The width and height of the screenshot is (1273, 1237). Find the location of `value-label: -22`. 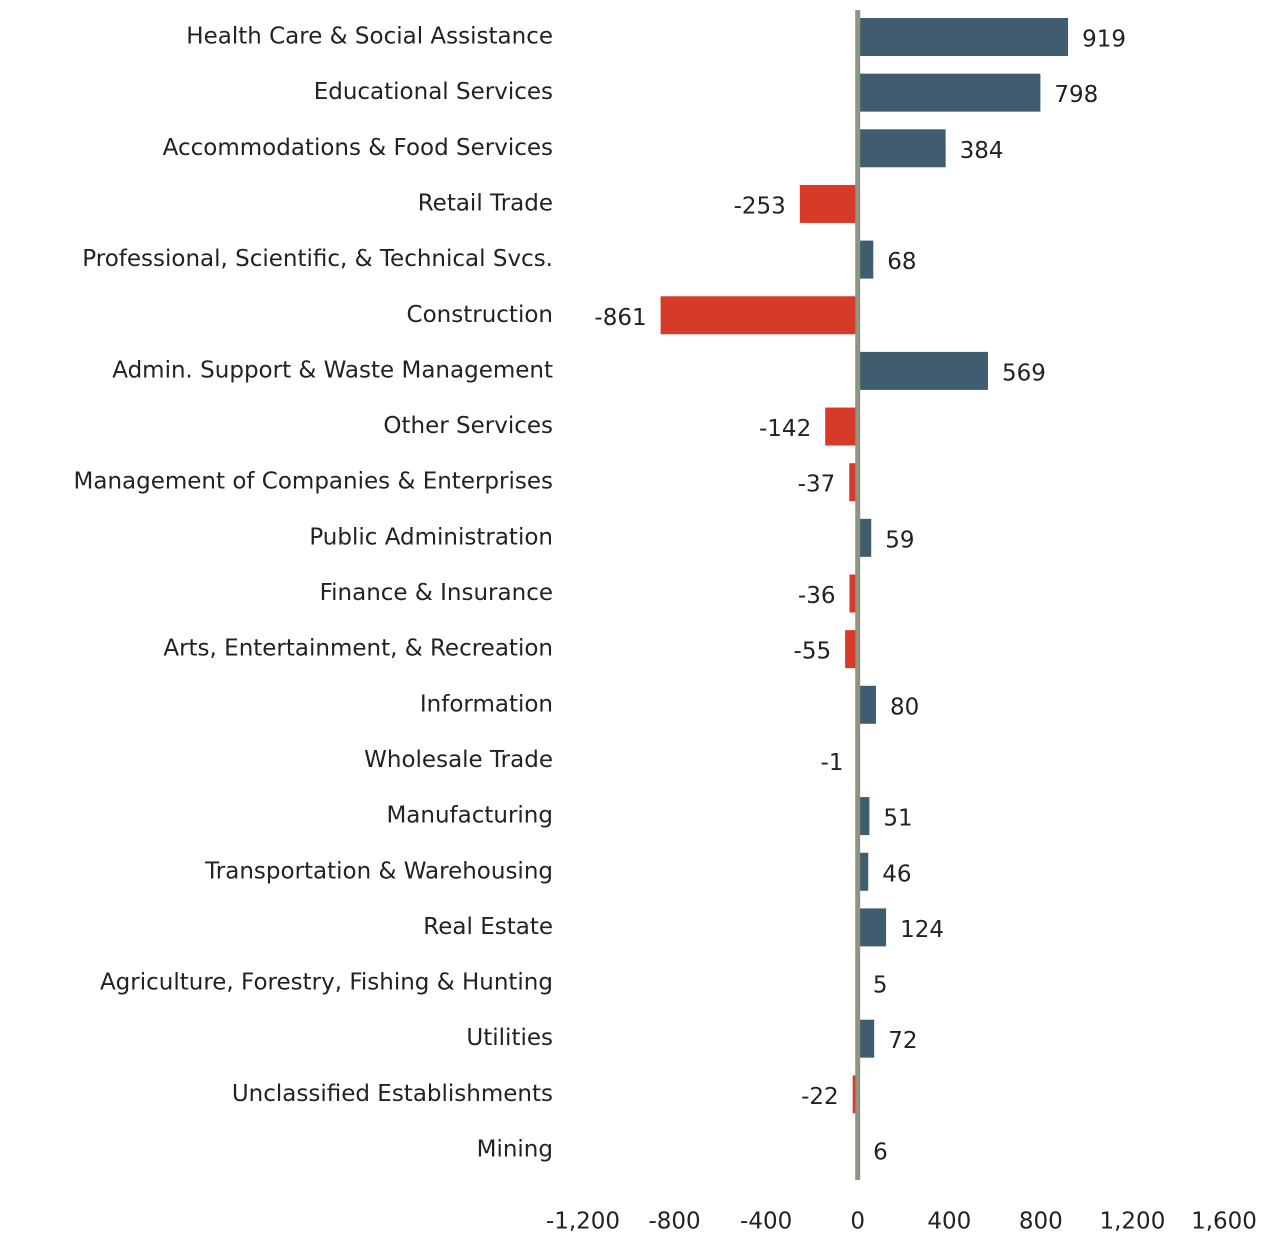

value-label: -22 is located at coordinates (820, 1097).